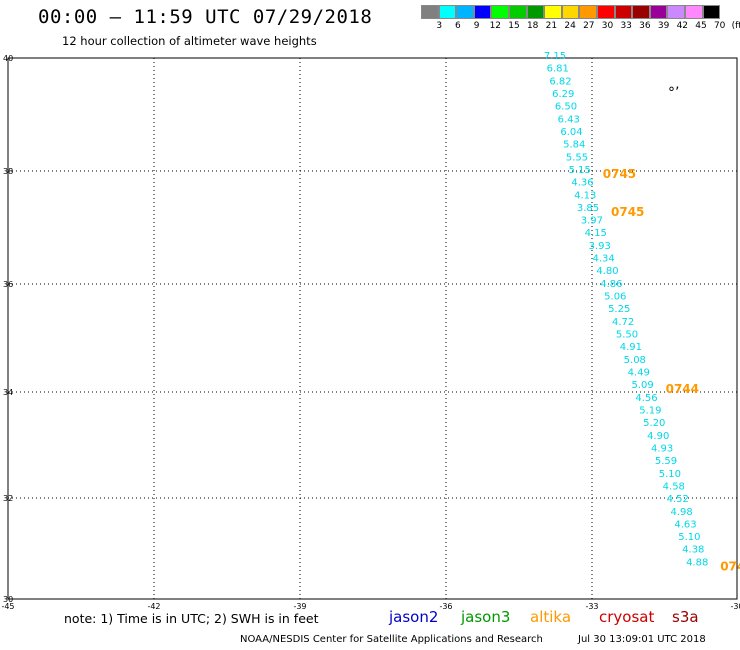  Describe the element at coordinates (596, 233) in the screenshot. I see `wave-height-label: 4.15` at that location.